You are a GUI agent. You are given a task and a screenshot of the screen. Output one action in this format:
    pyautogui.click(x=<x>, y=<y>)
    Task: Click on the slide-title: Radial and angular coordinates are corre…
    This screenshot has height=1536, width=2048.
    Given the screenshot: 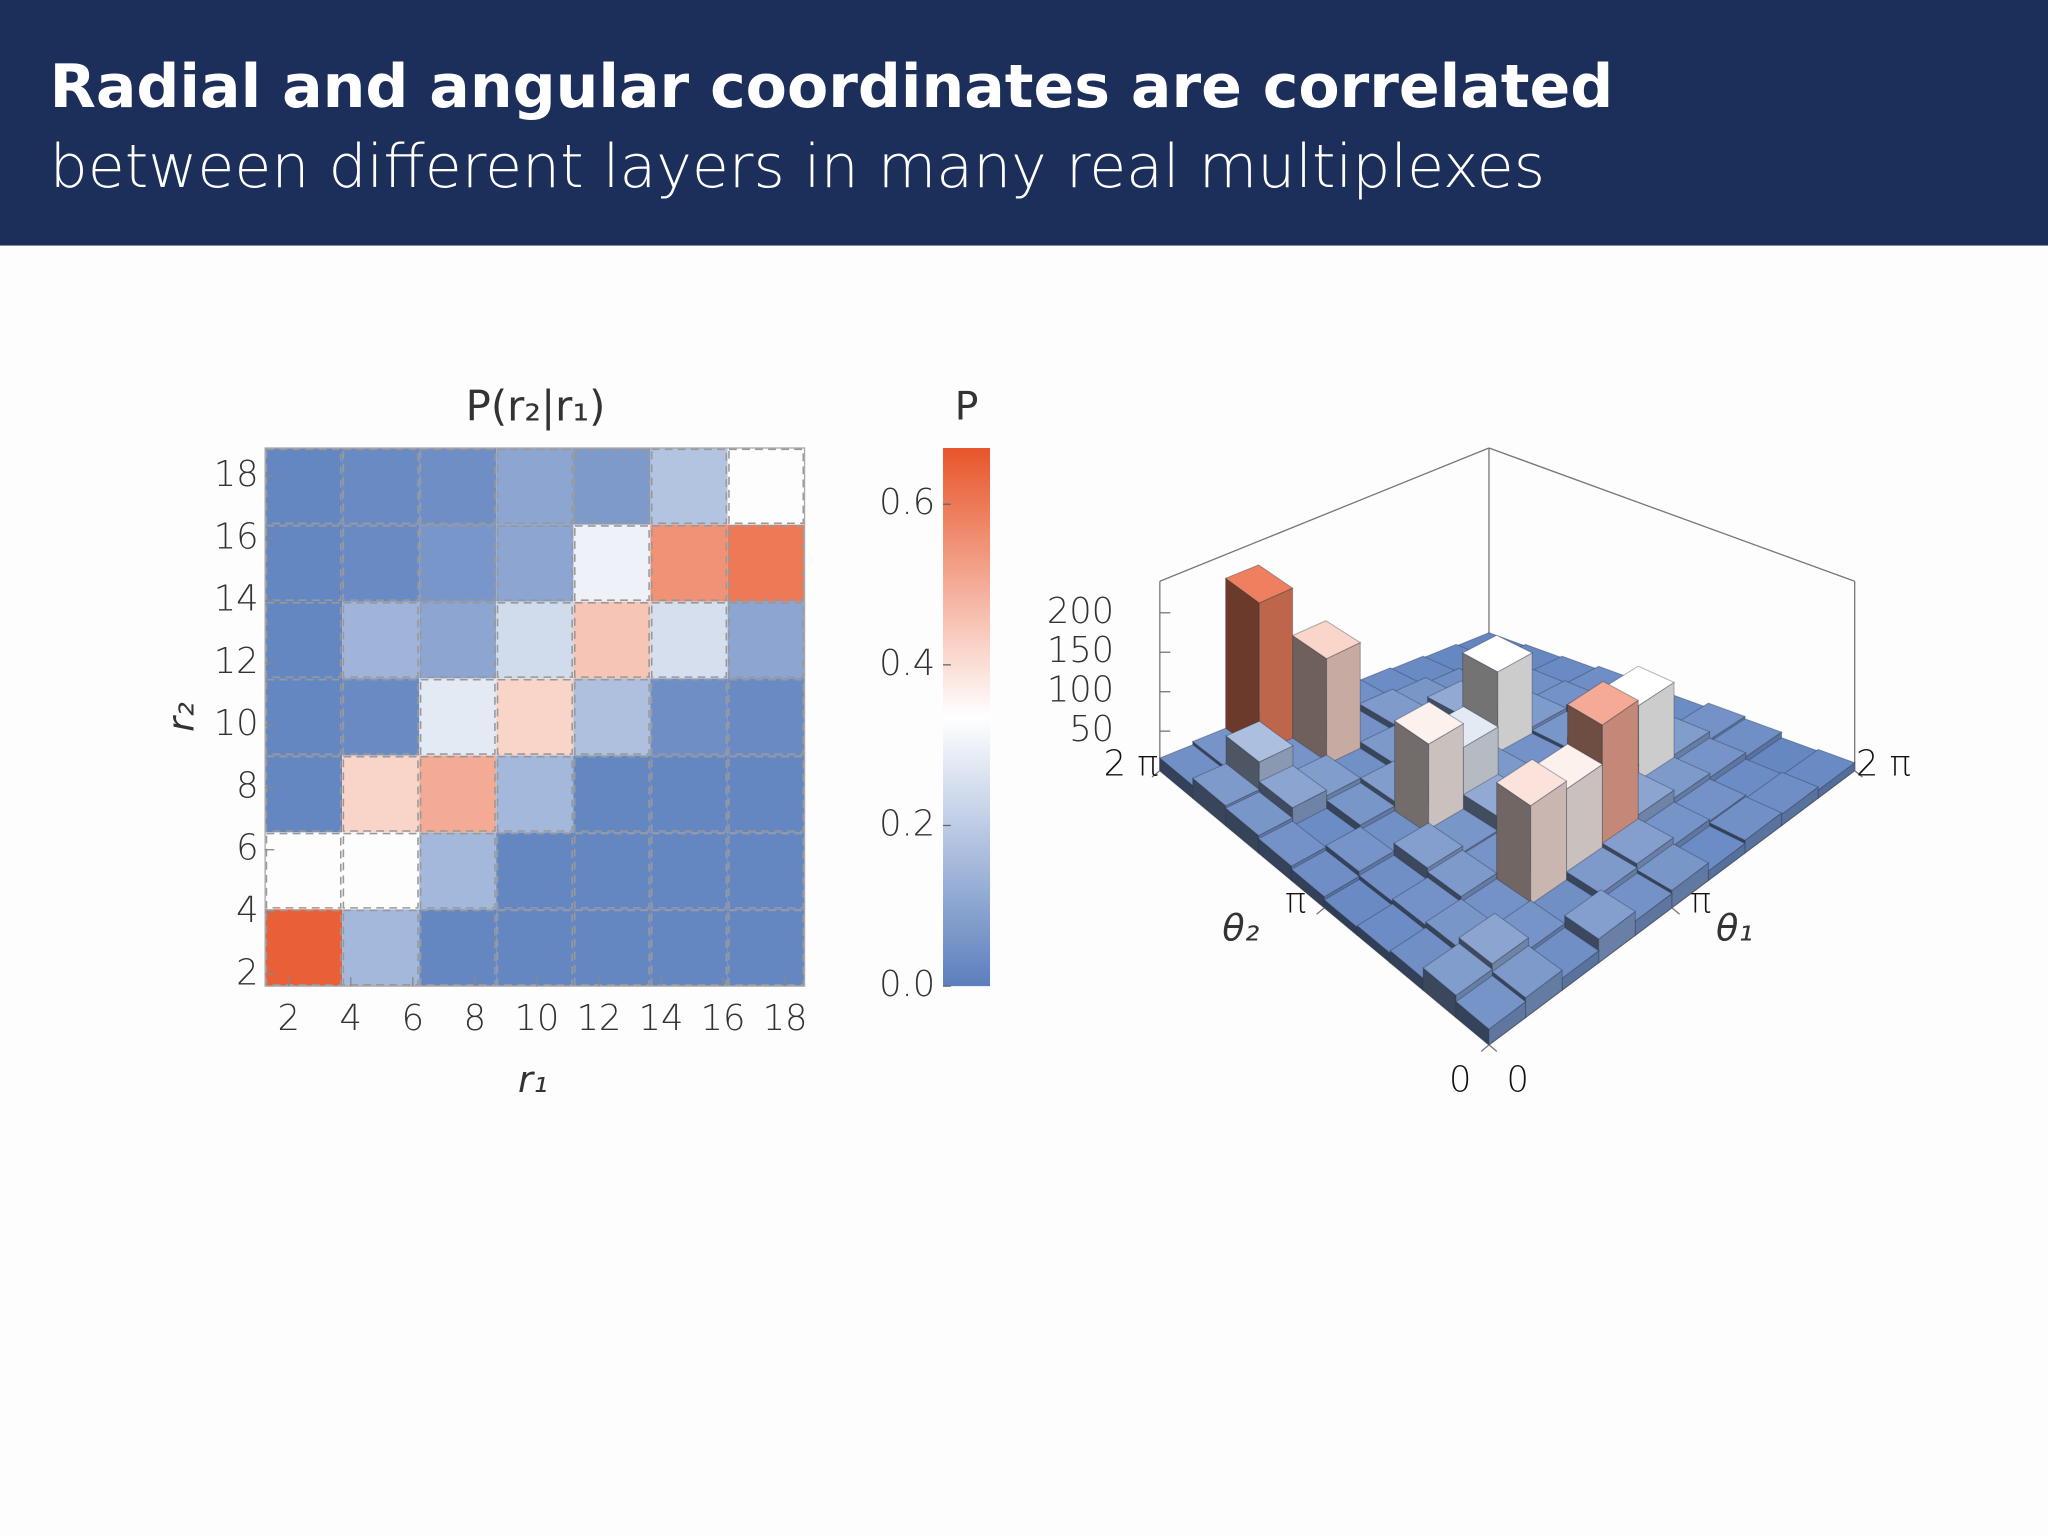 What is the action you would take?
    pyautogui.click(x=832, y=87)
    